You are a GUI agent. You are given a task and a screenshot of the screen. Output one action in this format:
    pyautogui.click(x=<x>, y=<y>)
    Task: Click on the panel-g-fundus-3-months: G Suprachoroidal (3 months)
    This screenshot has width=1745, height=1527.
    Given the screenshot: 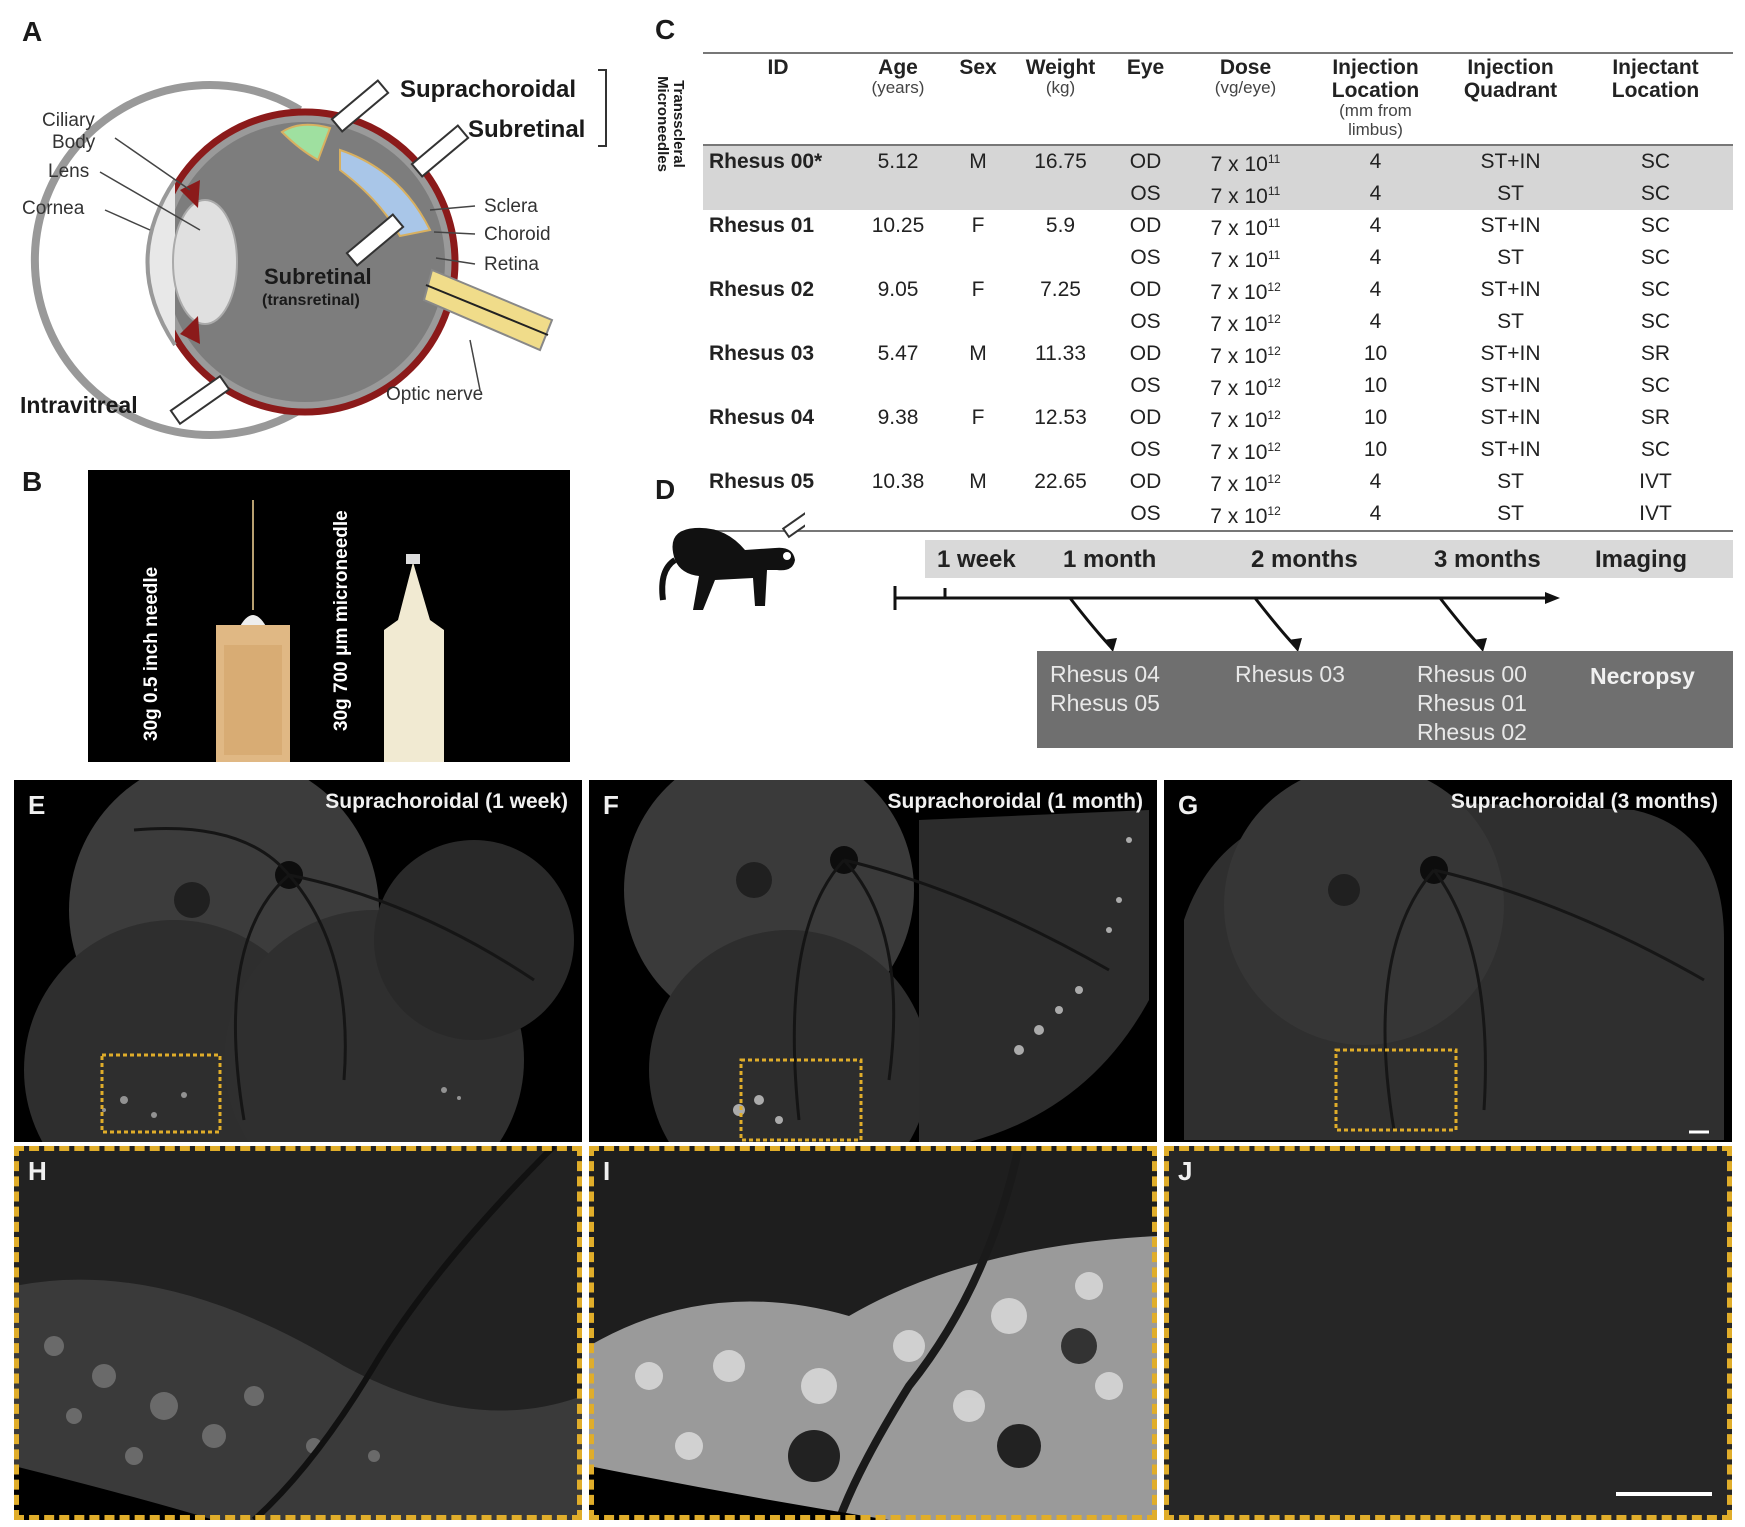 What is the action you would take?
    pyautogui.click(x=1448, y=961)
    